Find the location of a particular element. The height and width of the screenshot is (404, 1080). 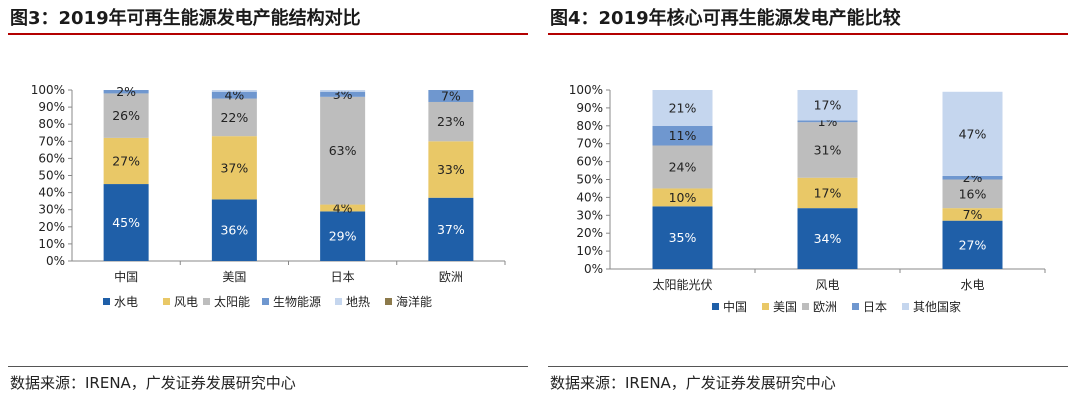

data-label: 10% is located at coordinates (683, 197).